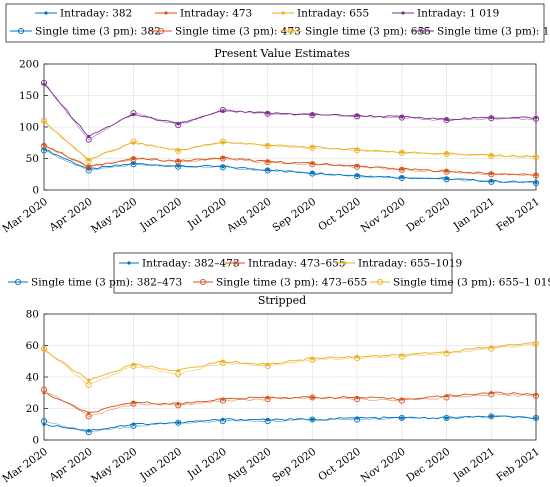 The width and height of the screenshot is (550, 487). I want to click on x-tick-label: Apr 2020, so click(71, 465).